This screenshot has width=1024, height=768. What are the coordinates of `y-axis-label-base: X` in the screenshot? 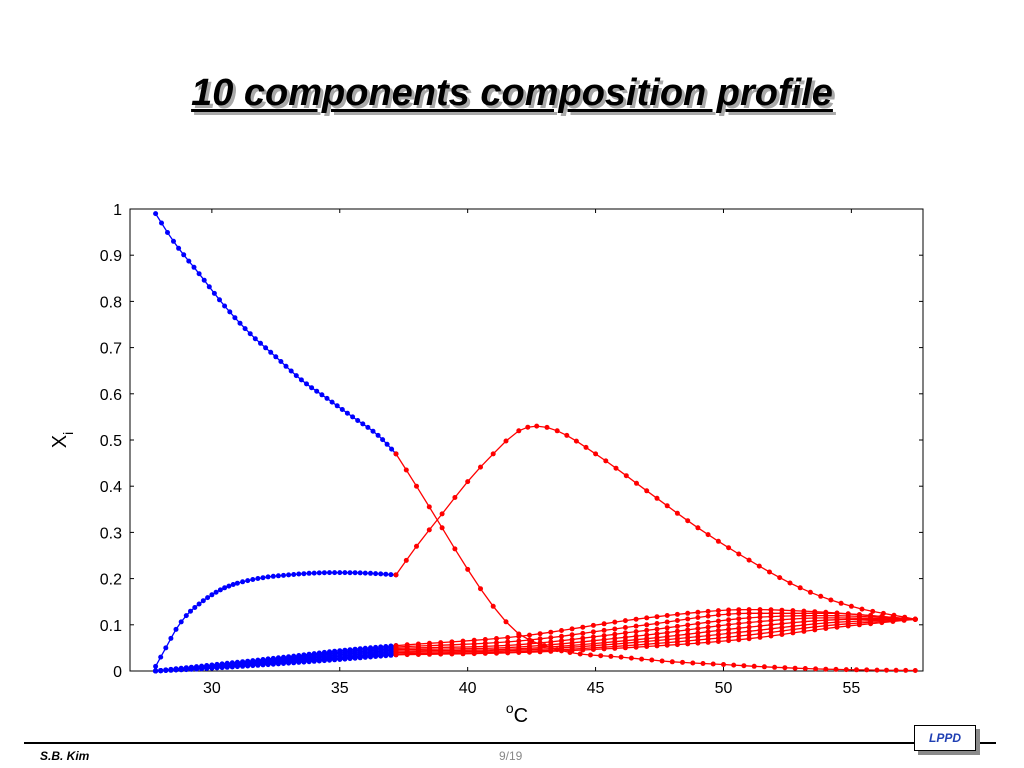 It's located at (60, 441).